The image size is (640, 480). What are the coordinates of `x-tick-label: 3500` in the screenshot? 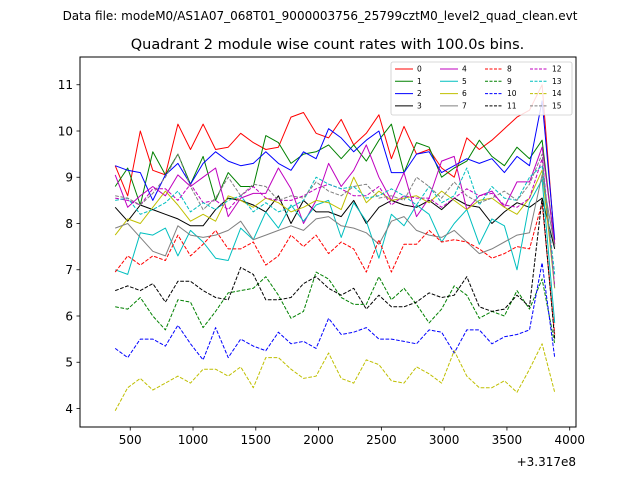 It's located at (507, 440).